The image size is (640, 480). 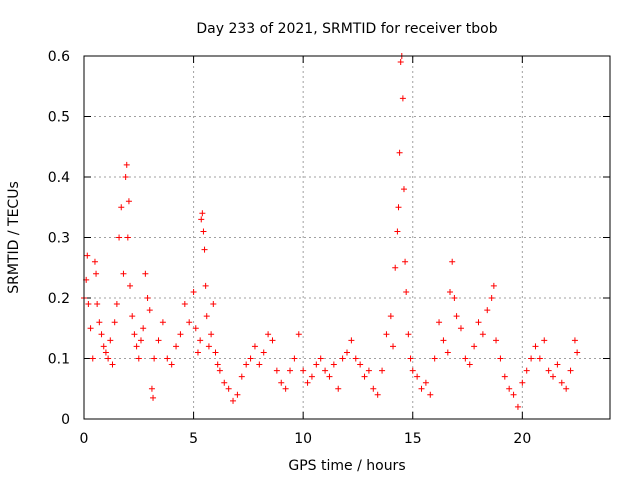 What do you see at coordinates (84, 439) in the screenshot?
I see `x-tick-label: 0` at bounding box center [84, 439].